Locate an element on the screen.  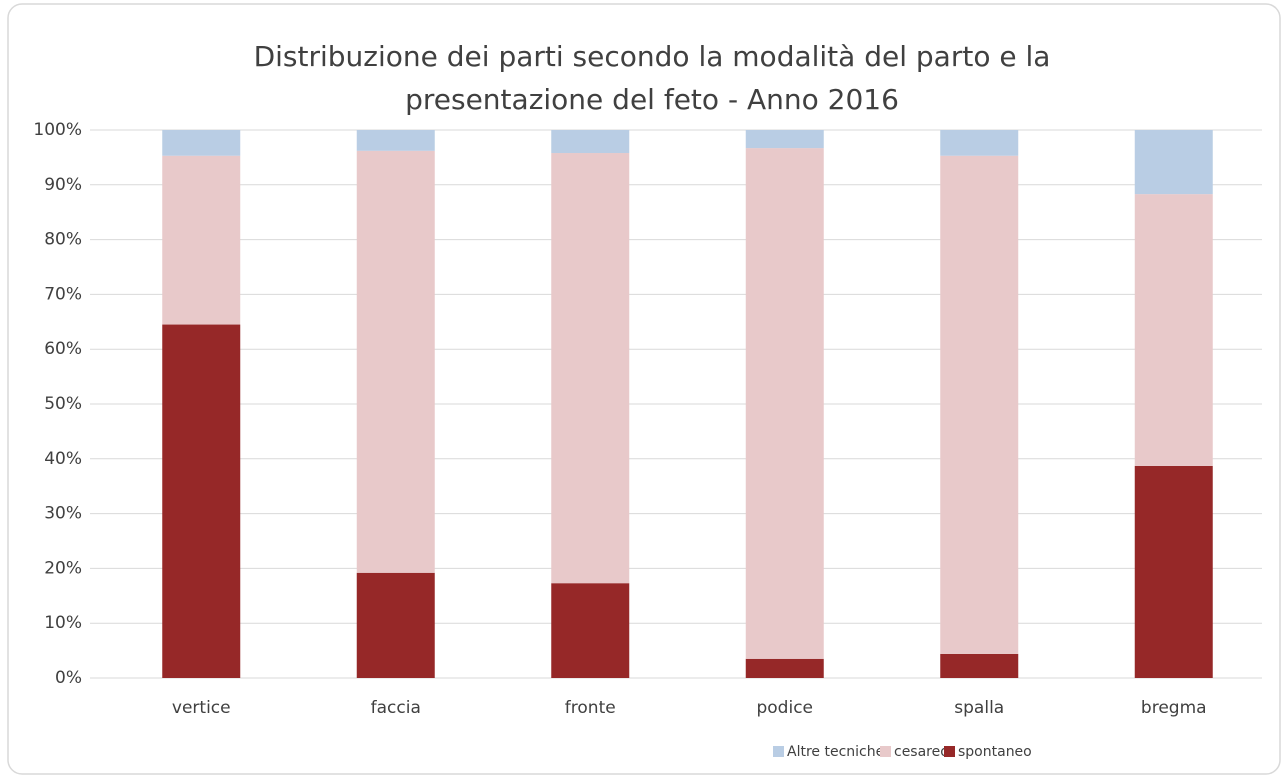
legend-label: Altre tecniche is located at coordinates (835, 752).